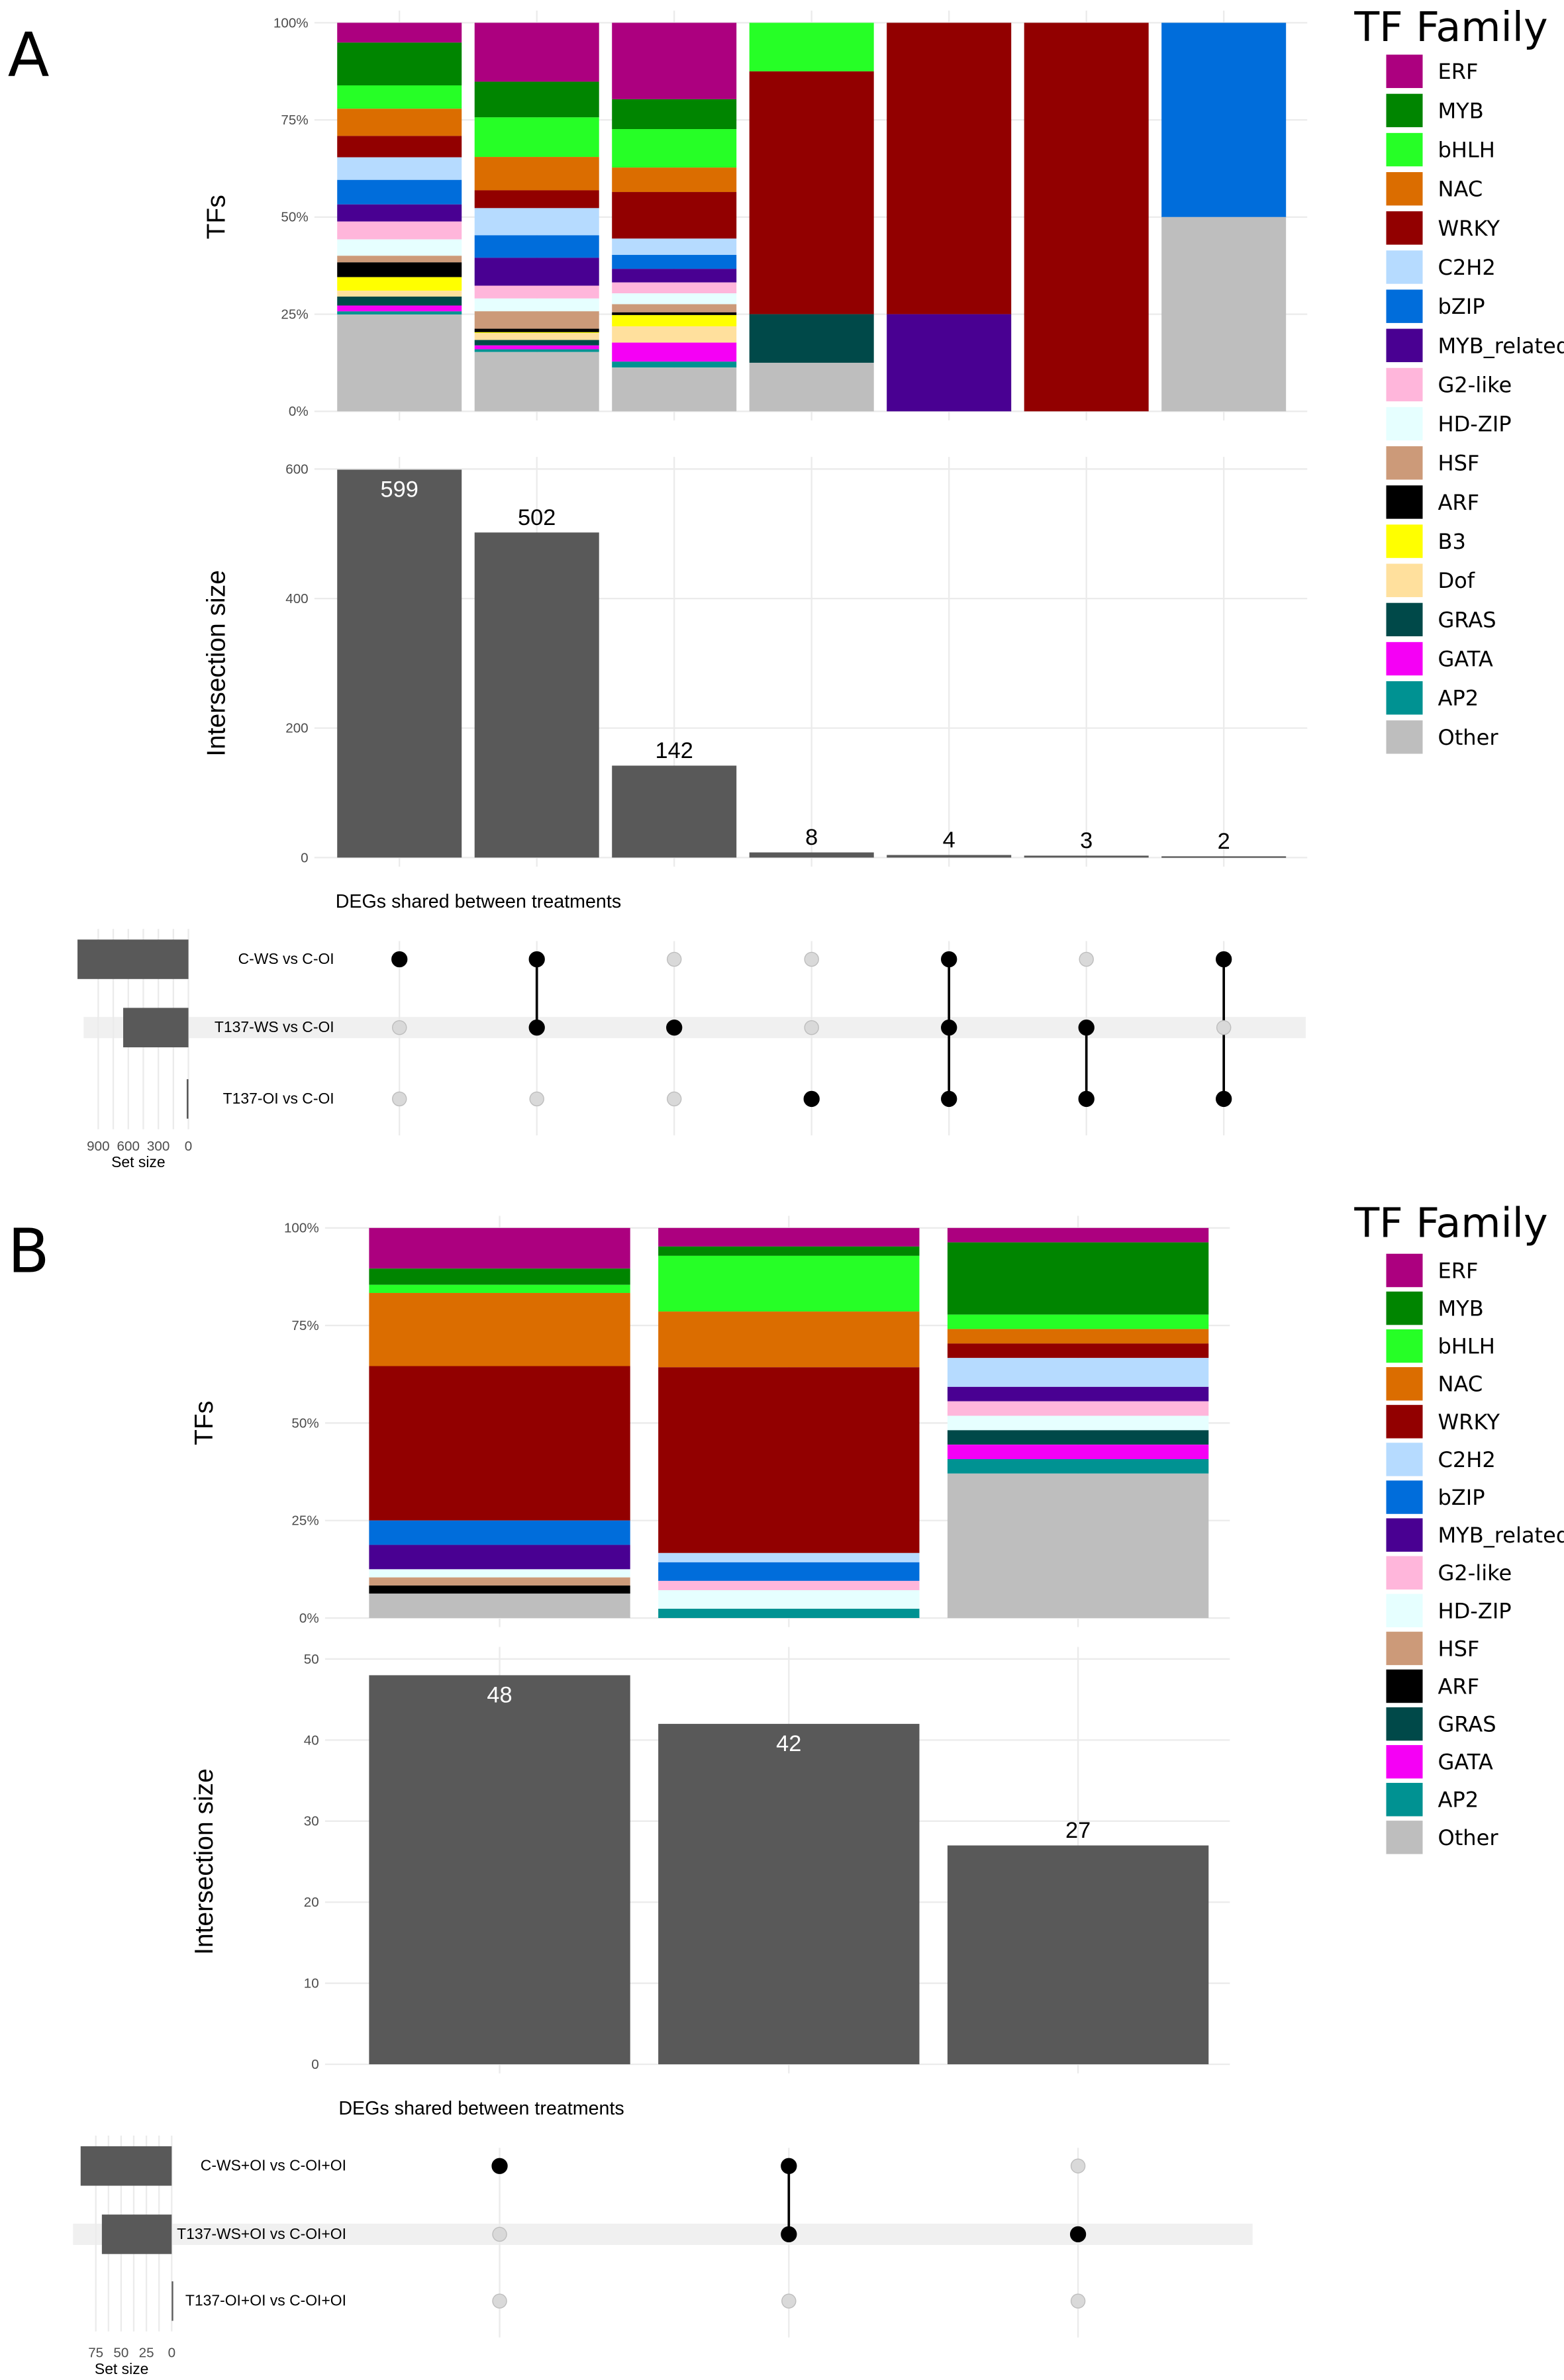 The image size is (1564, 2380). What do you see at coordinates (98, 1146) in the screenshot?
I see `x-tick-label: 900` at bounding box center [98, 1146].